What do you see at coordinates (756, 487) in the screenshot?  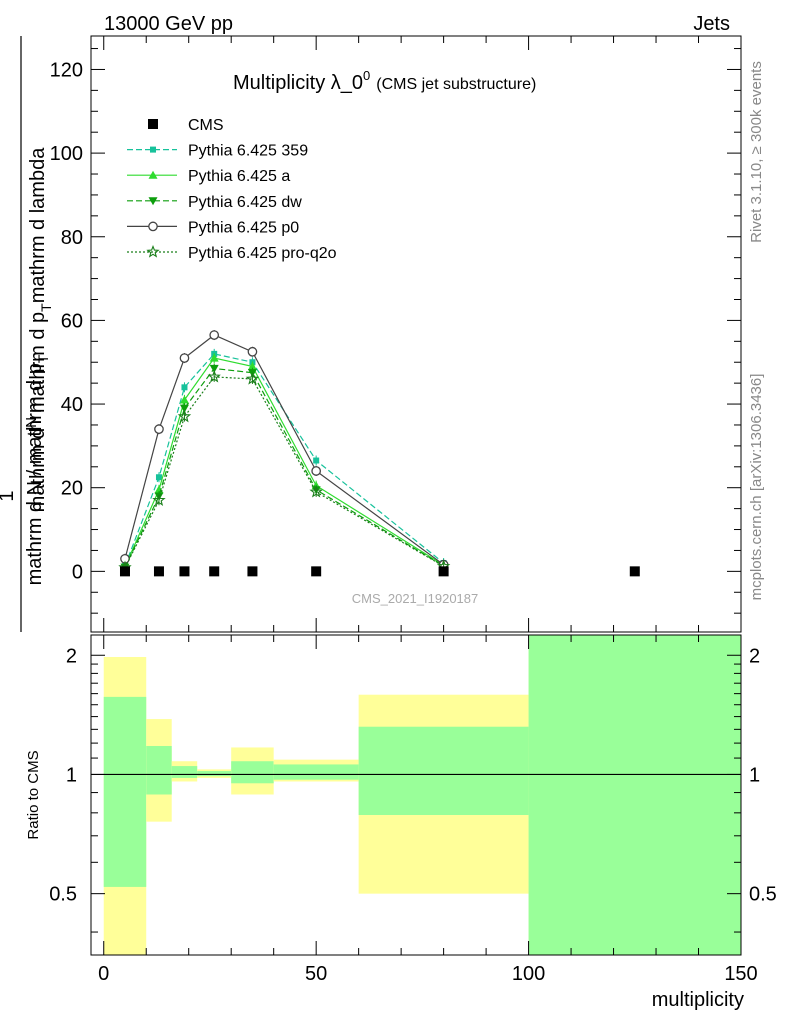 I see `mcplots-reference-label: mcplots.cern.ch [arXiv:1306.3436]` at bounding box center [756, 487].